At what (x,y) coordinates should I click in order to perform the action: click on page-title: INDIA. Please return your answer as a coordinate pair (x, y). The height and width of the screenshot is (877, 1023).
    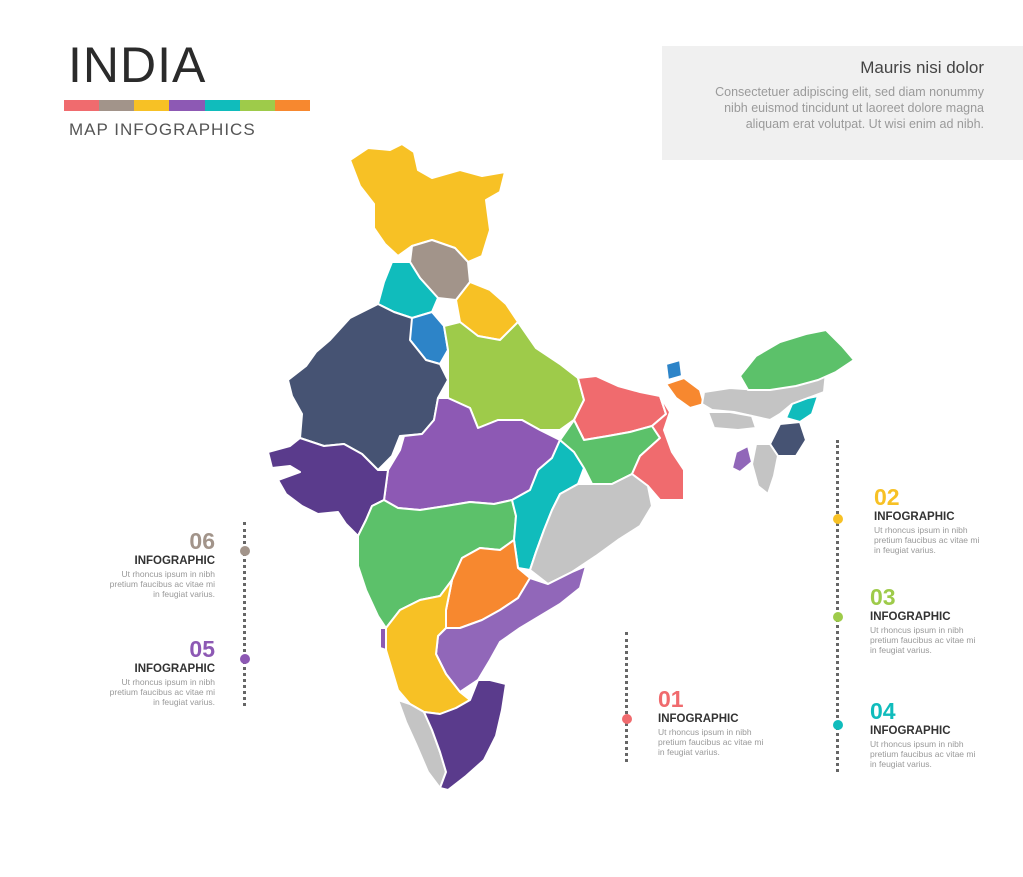
    Looking at the image, I should click on (137, 65).